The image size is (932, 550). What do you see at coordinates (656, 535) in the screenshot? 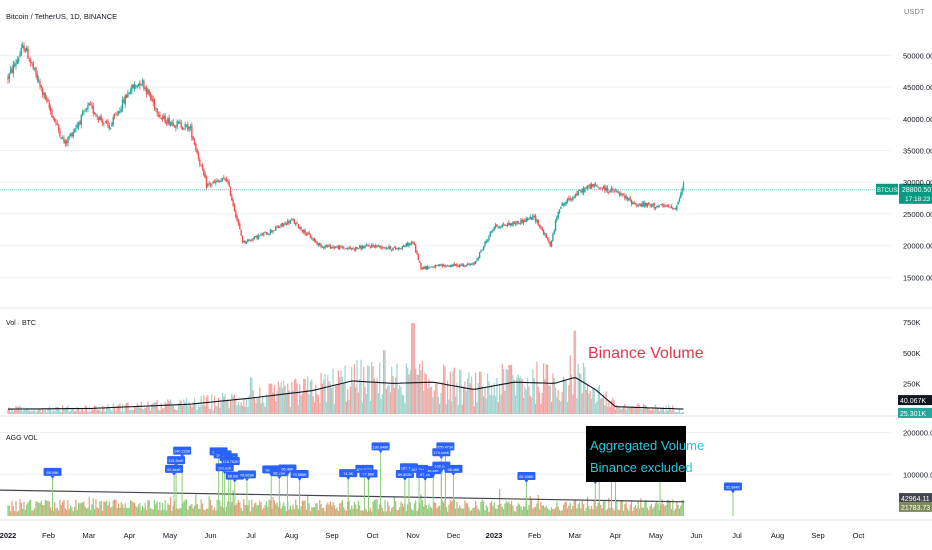
I see `x-axis-label: May` at bounding box center [656, 535].